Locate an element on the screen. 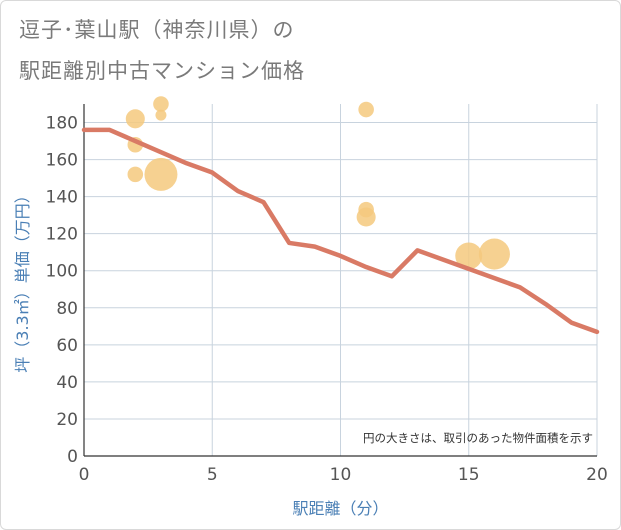 This screenshot has width=621, height=530. y-tick-label: 0 is located at coordinates (72, 457).